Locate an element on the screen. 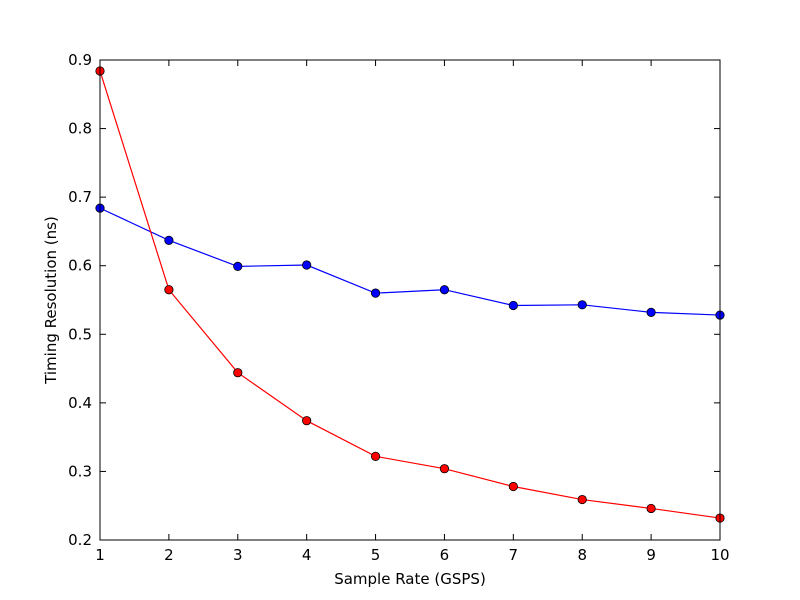  y-tick-label: 0.4 is located at coordinates (80, 403).